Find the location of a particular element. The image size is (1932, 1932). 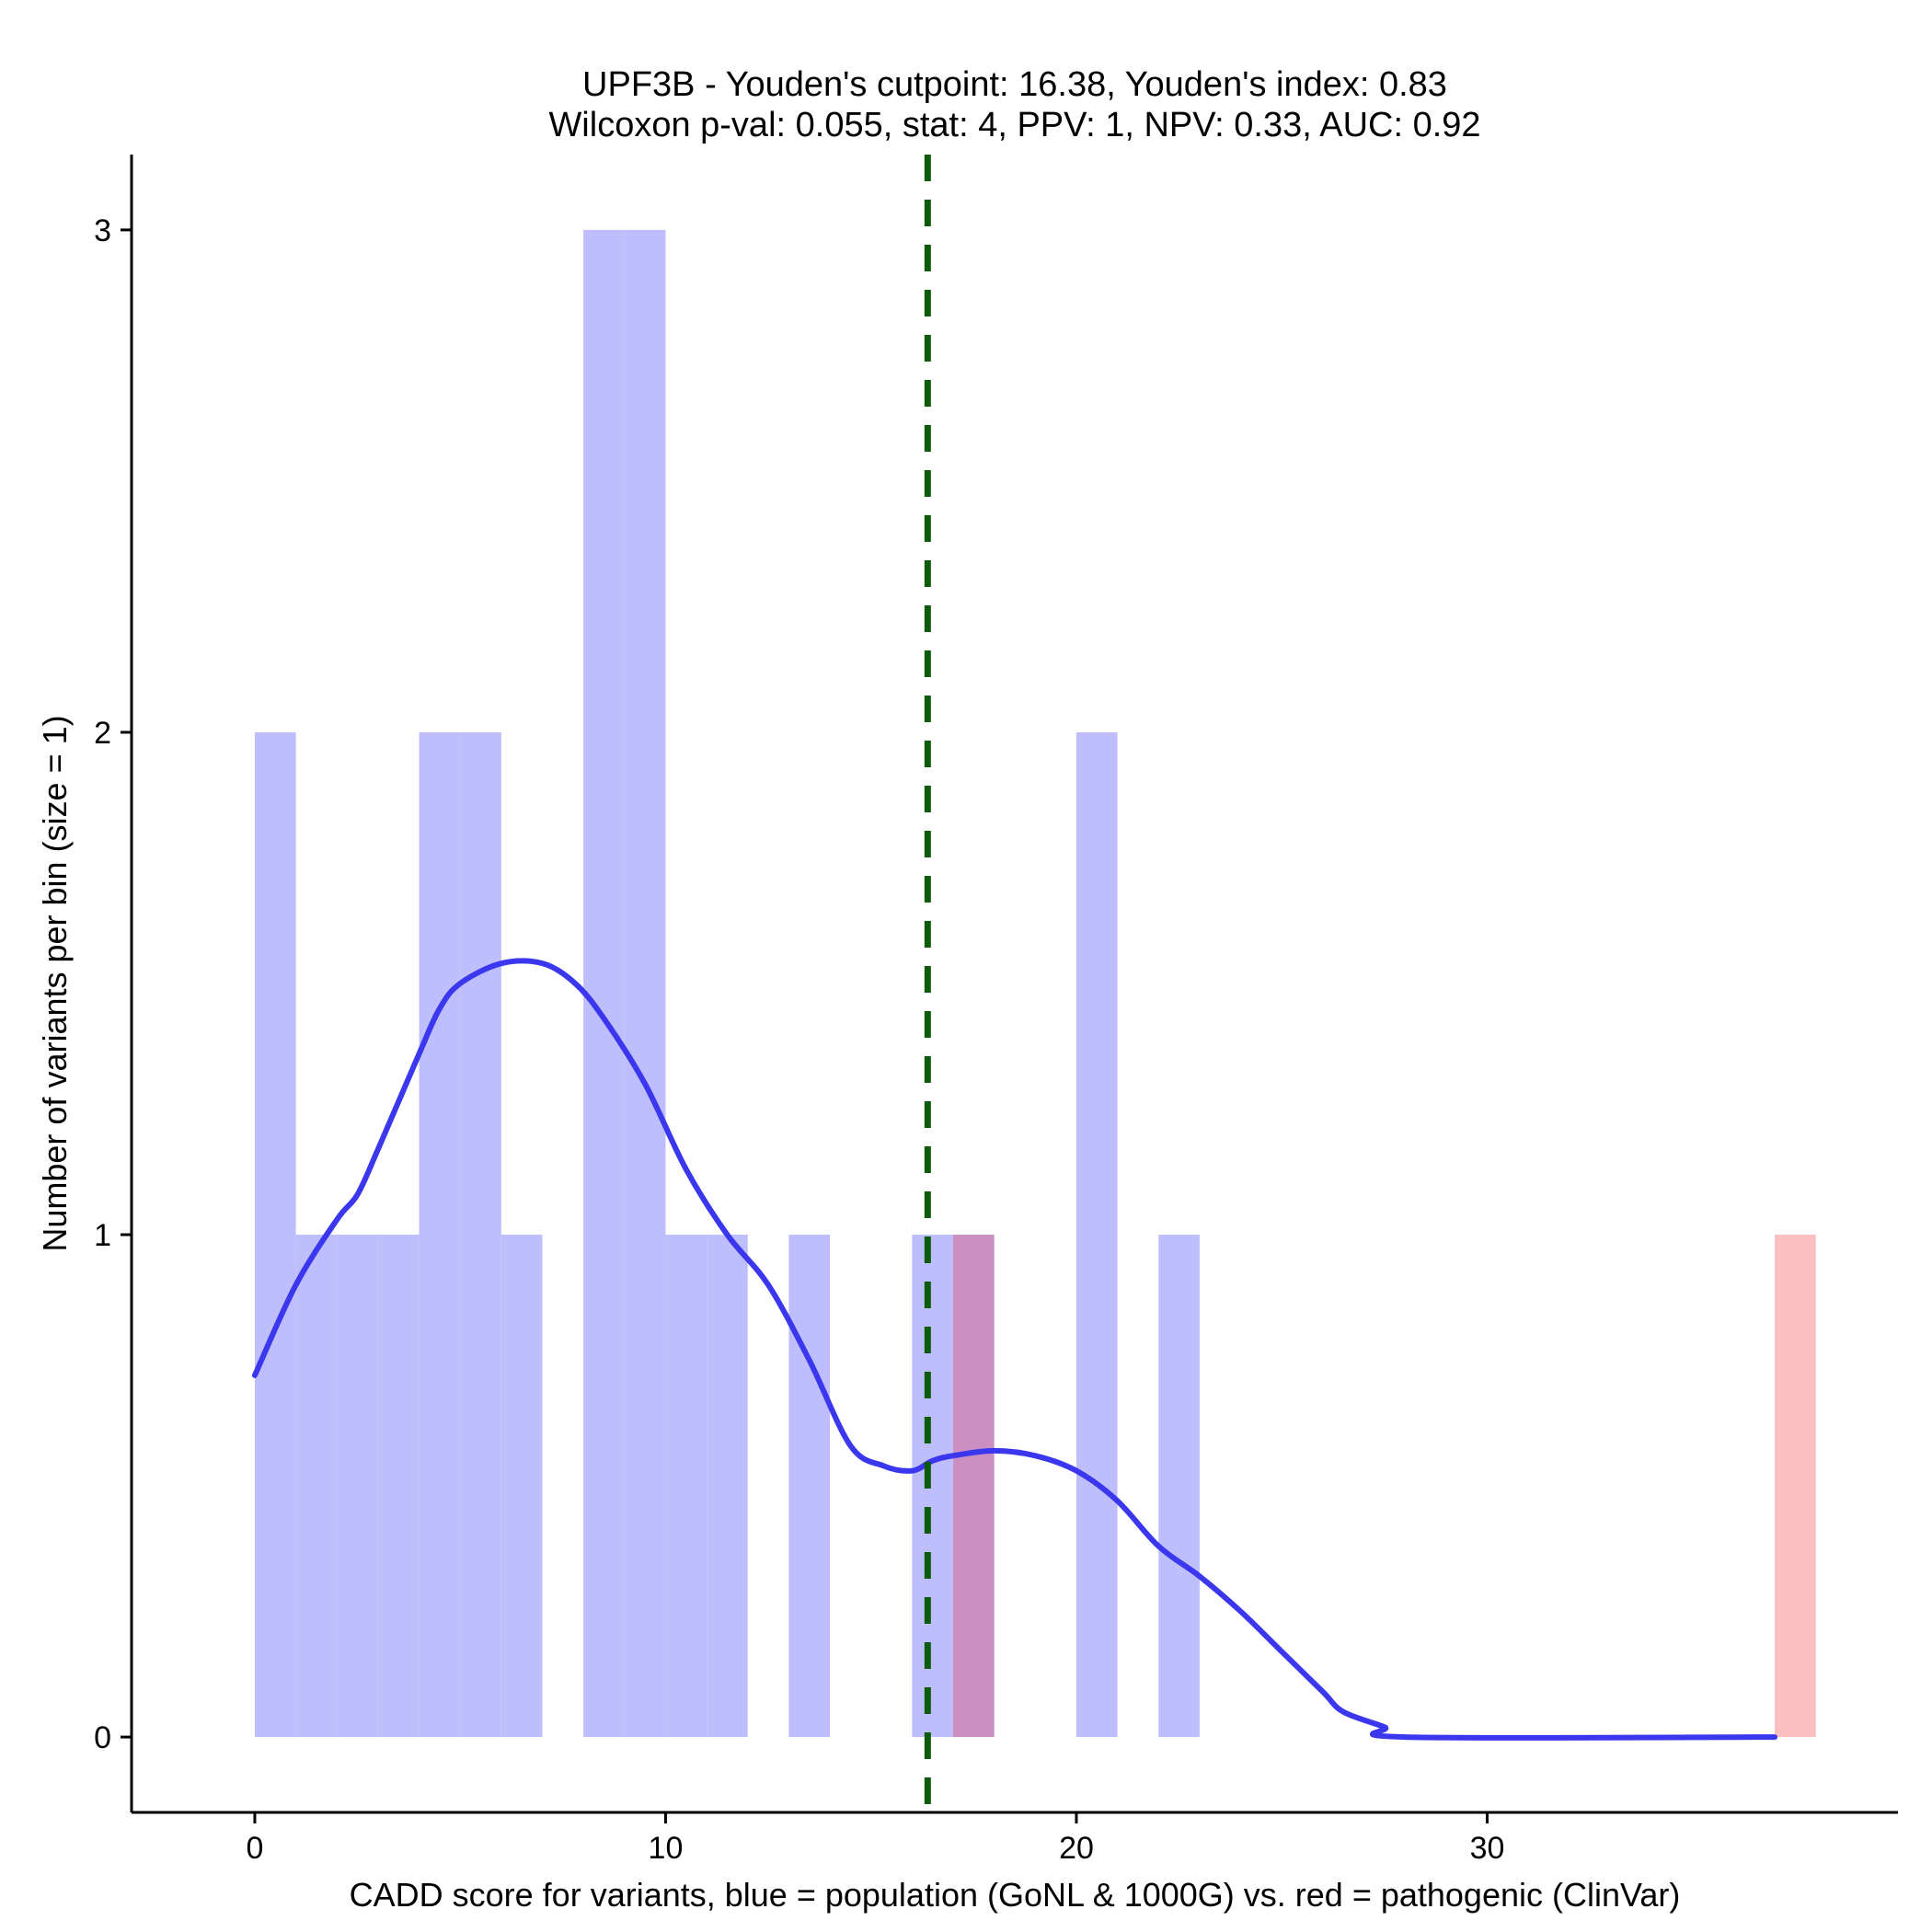

y-tick-label: 2 is located at coordinates (102, 733).